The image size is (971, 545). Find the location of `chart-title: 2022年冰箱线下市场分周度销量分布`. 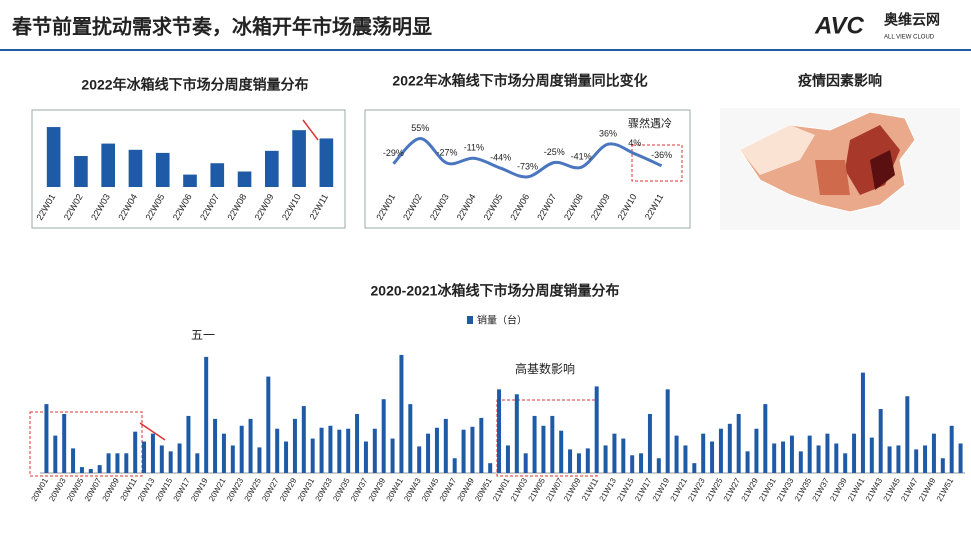

chart-title: 2022年冰箱线下市场分周度销量分布 is located at coordinates (194, 85).